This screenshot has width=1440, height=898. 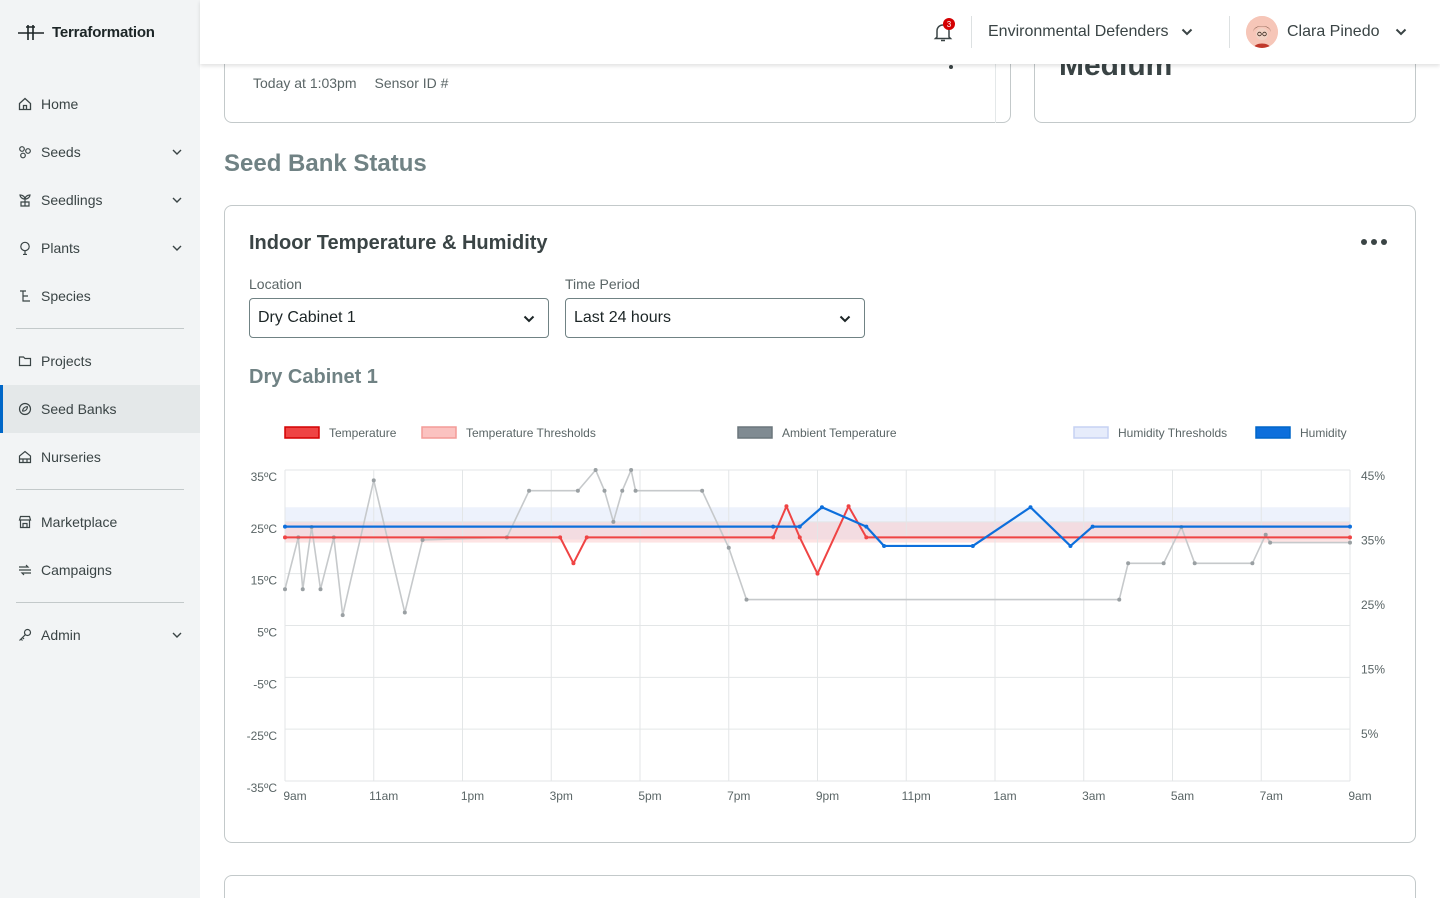 What do you see at coordinates (307, 317) in the screenshot?
I see `location-value: Dry Cabinet 1` at bounding box center [307, 317].